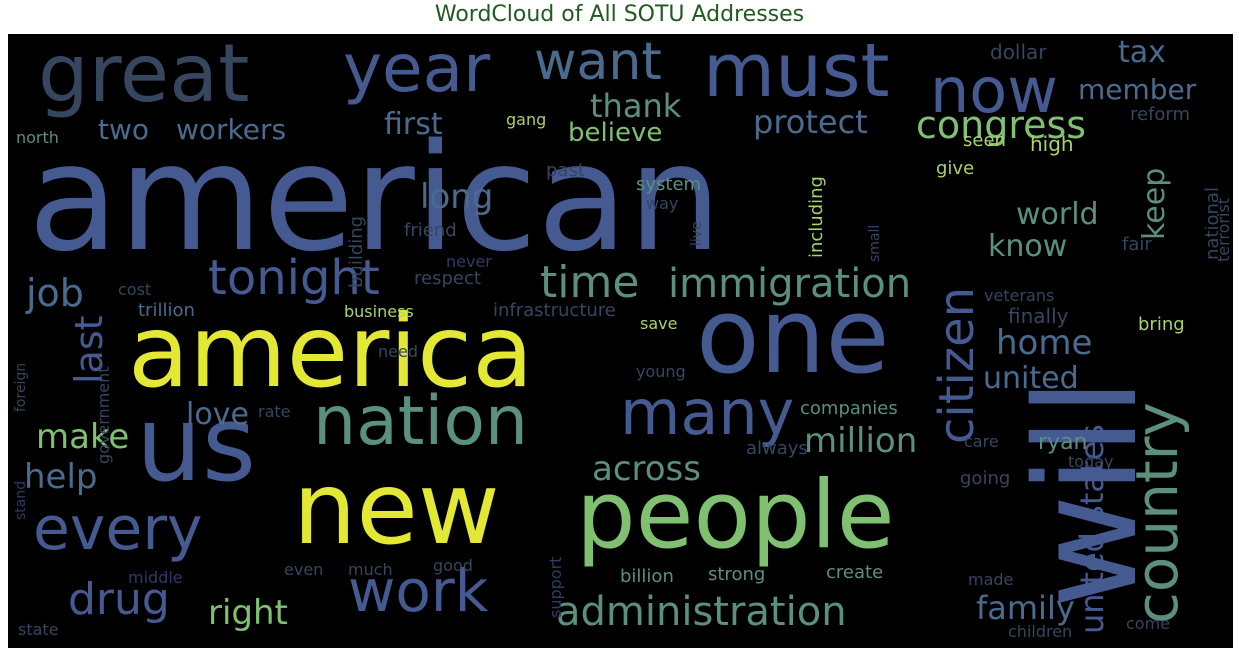 This screenshot has height=657, width=1239. I want to click on word: workers, so click(231, 129).